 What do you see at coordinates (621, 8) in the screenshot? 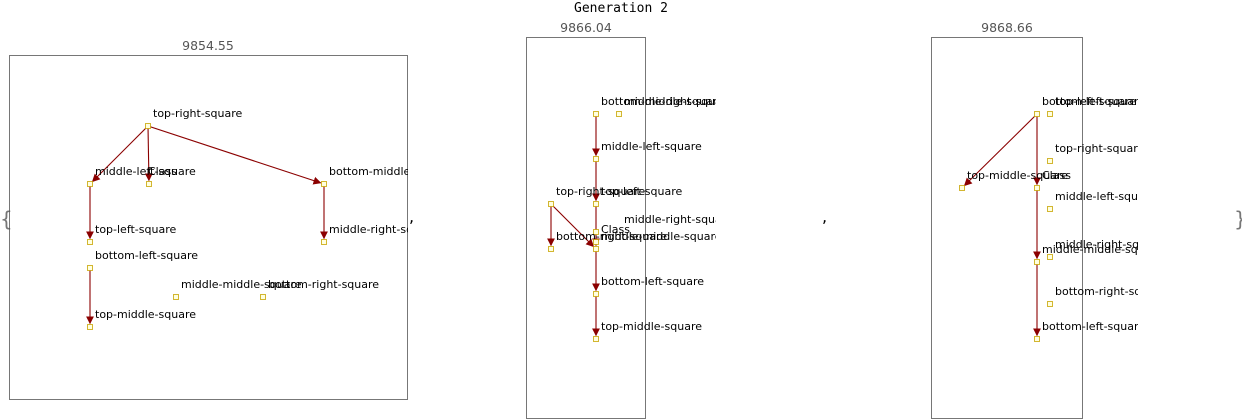
I see `generation-title: Generation 2` at bounding box center [621, 8].